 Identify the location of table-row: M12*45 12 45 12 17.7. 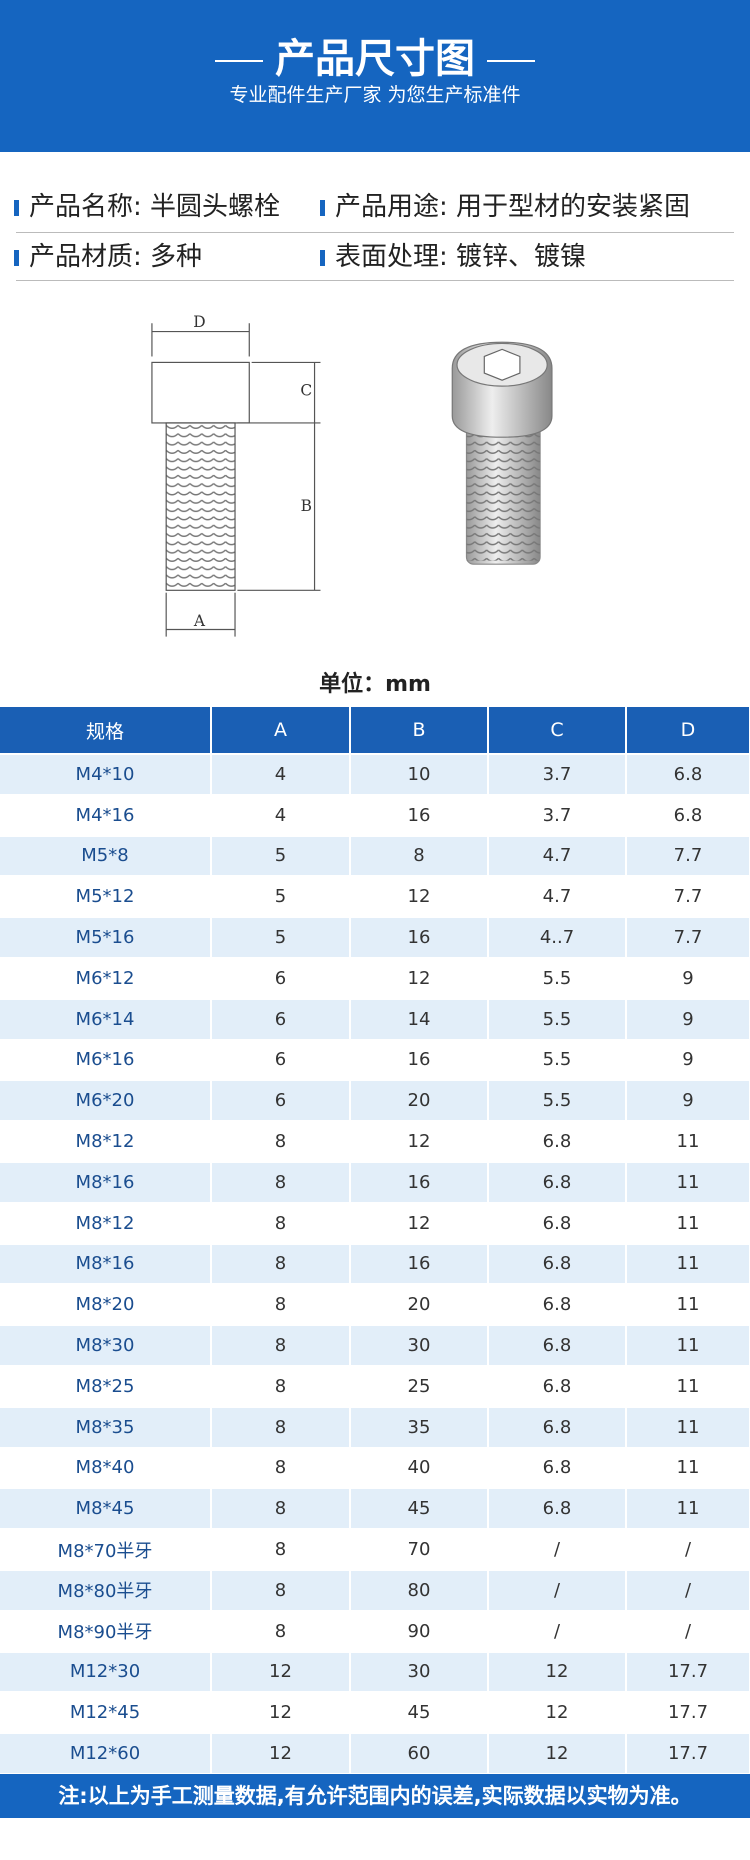
(375, 1712).